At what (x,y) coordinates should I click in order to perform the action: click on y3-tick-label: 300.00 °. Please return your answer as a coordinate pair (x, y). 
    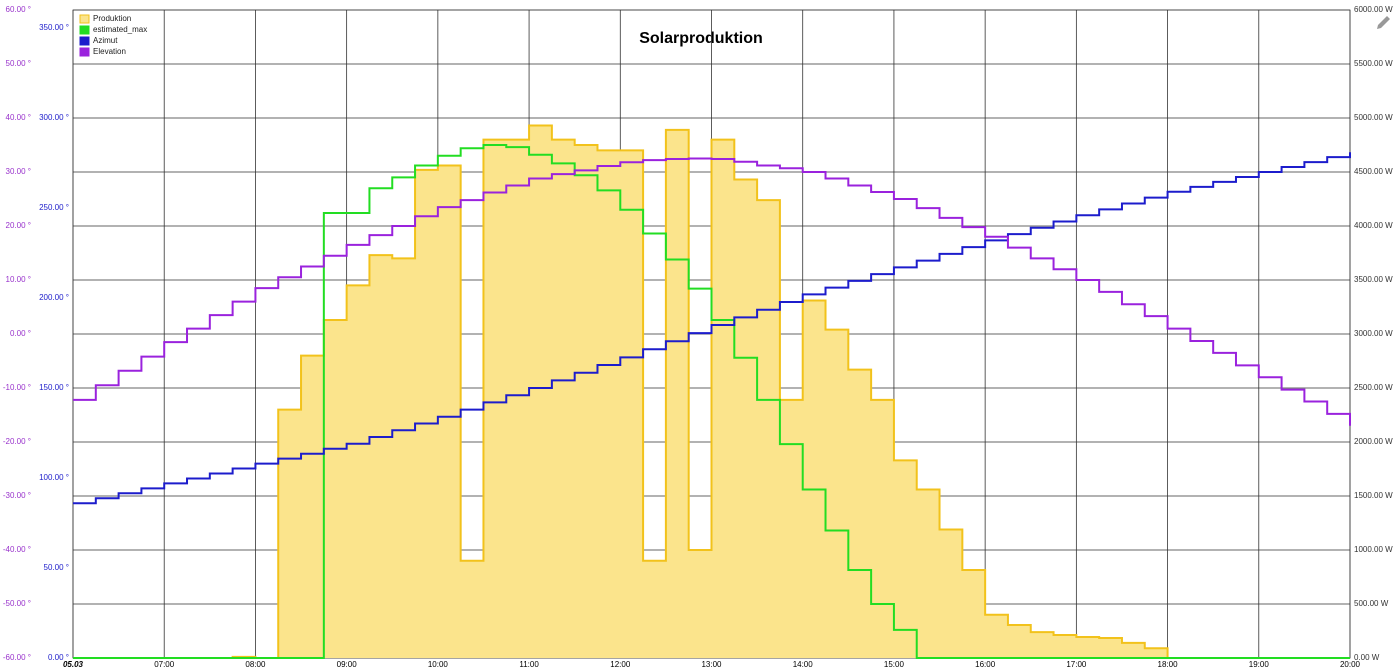
    Looking at the image, I should click on (54, 117).